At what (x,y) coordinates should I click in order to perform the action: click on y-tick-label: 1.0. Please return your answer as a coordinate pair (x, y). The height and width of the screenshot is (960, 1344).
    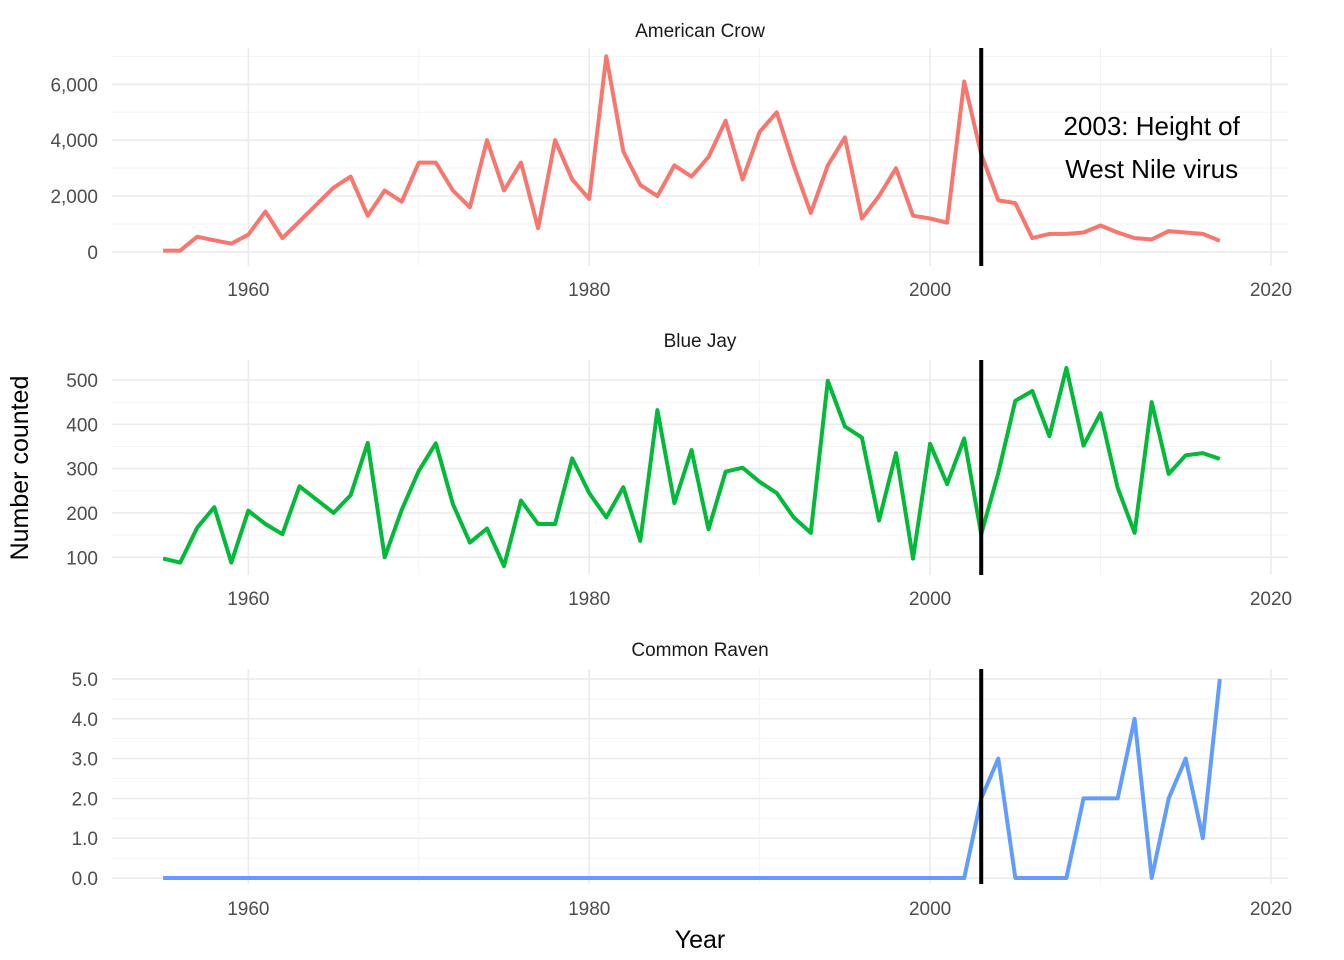
    Looking at the image, I should click on (85, 839).